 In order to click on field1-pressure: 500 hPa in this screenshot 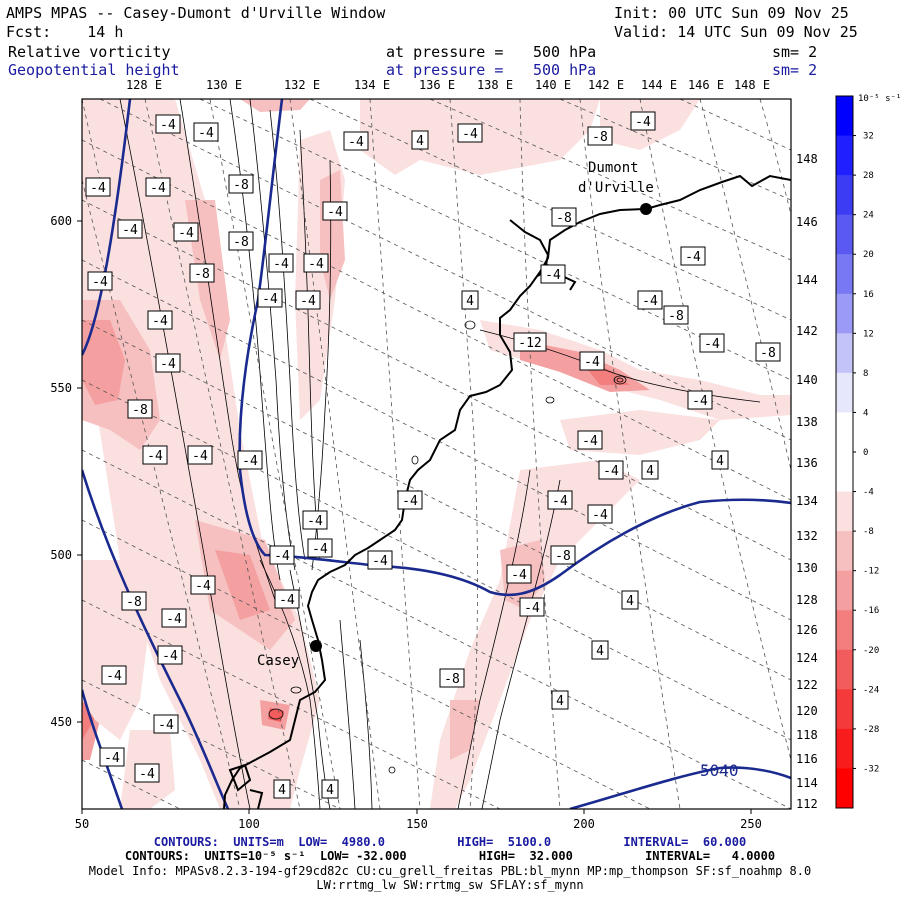, I will do `click(565, 52)`.